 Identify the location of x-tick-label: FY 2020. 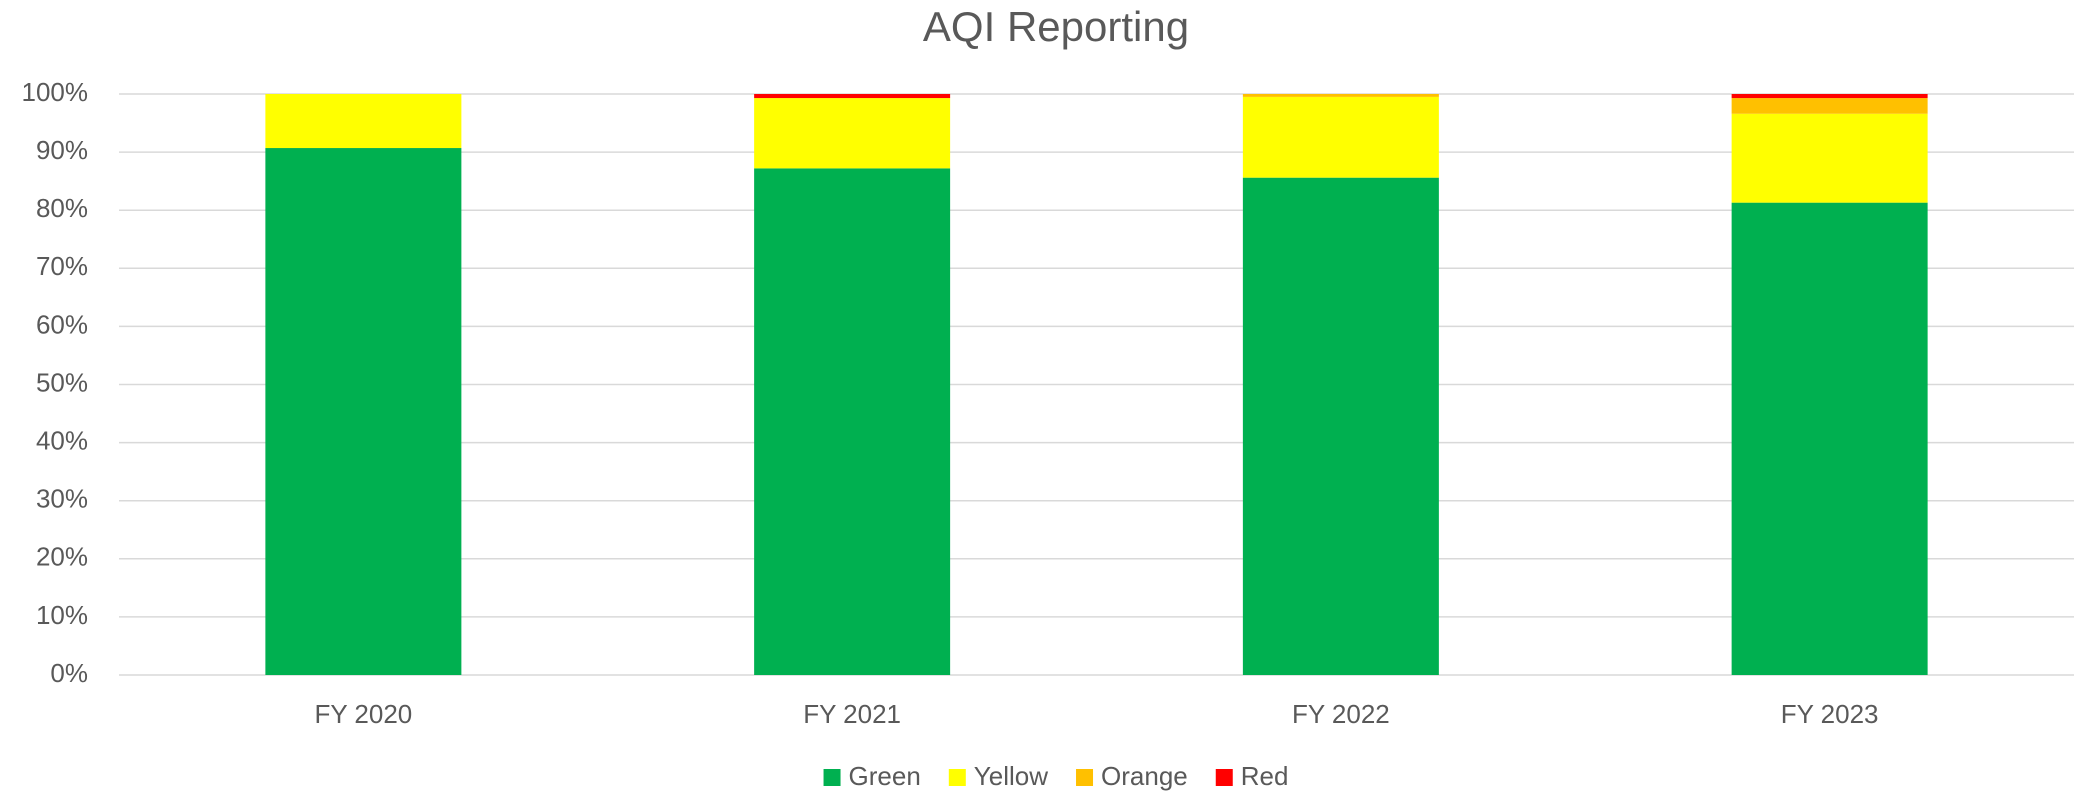
(363, 714).